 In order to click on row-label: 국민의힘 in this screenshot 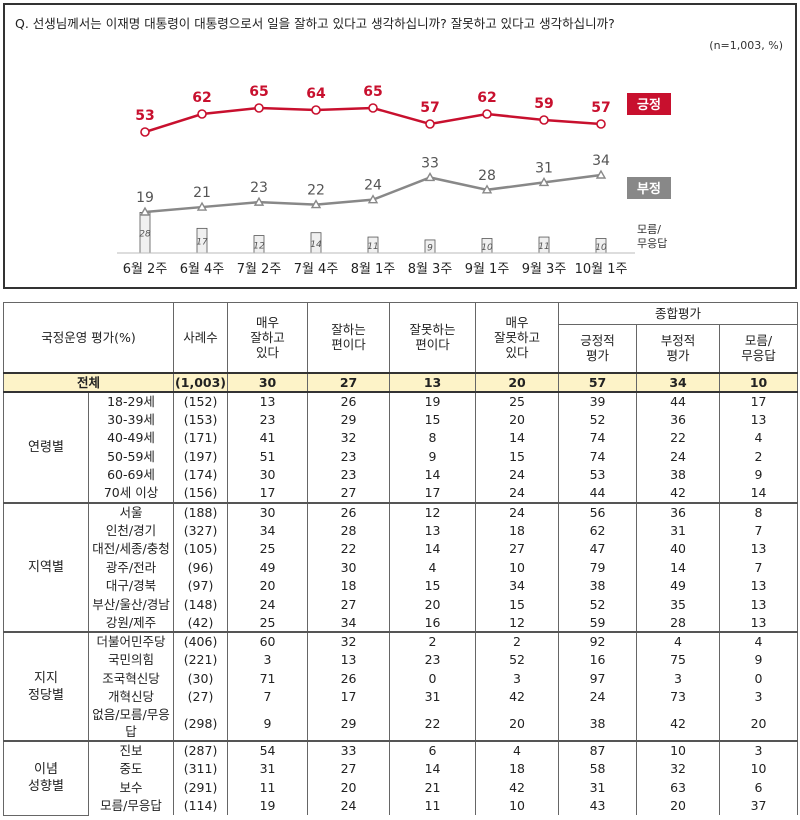, I will do `click(131, 659)`.